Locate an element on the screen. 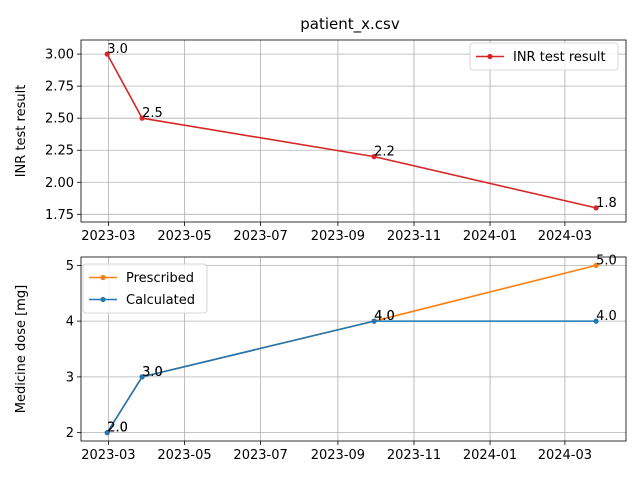 This screenshot has height=480, width=640. y-tick-label: 3.00 is located at coordinates (59, 55).